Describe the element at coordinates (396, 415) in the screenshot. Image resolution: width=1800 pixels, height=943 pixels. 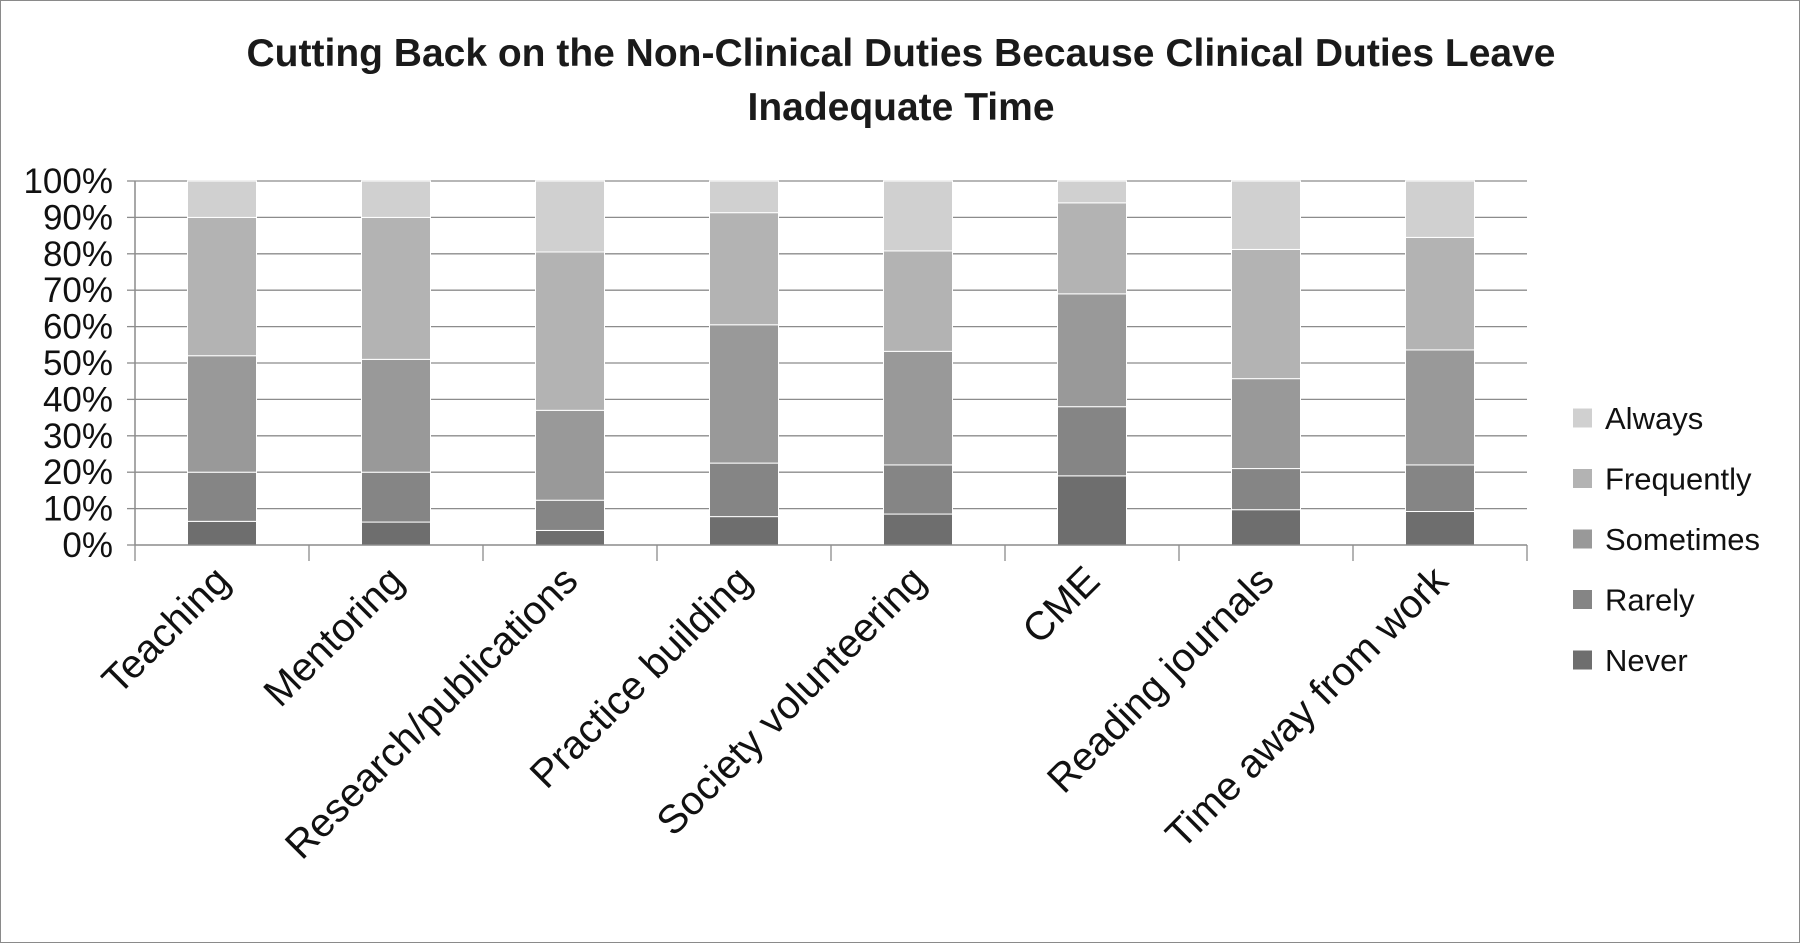
I see `bar-segment-mentoring-sometimes` at that location.